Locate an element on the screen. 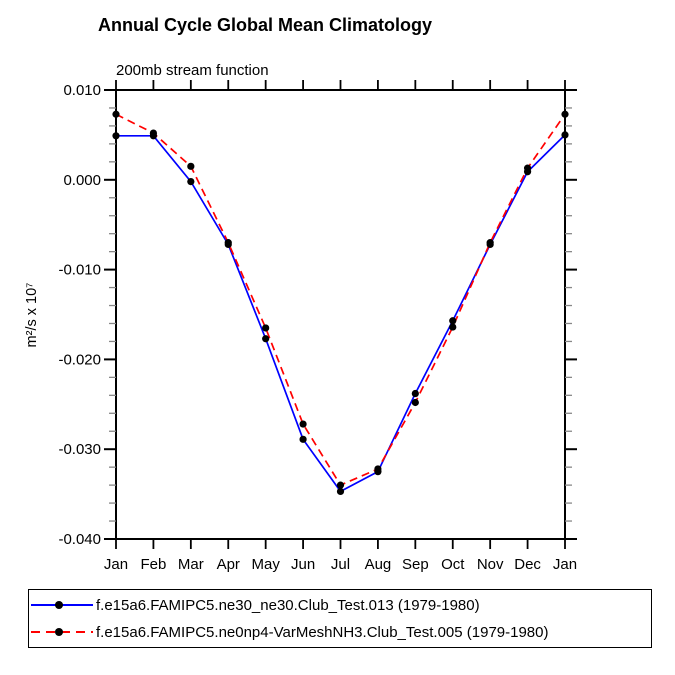 The width and height of the screenshot is (675, 675). legend-sample-series2 is located at coordinates (62, 632).